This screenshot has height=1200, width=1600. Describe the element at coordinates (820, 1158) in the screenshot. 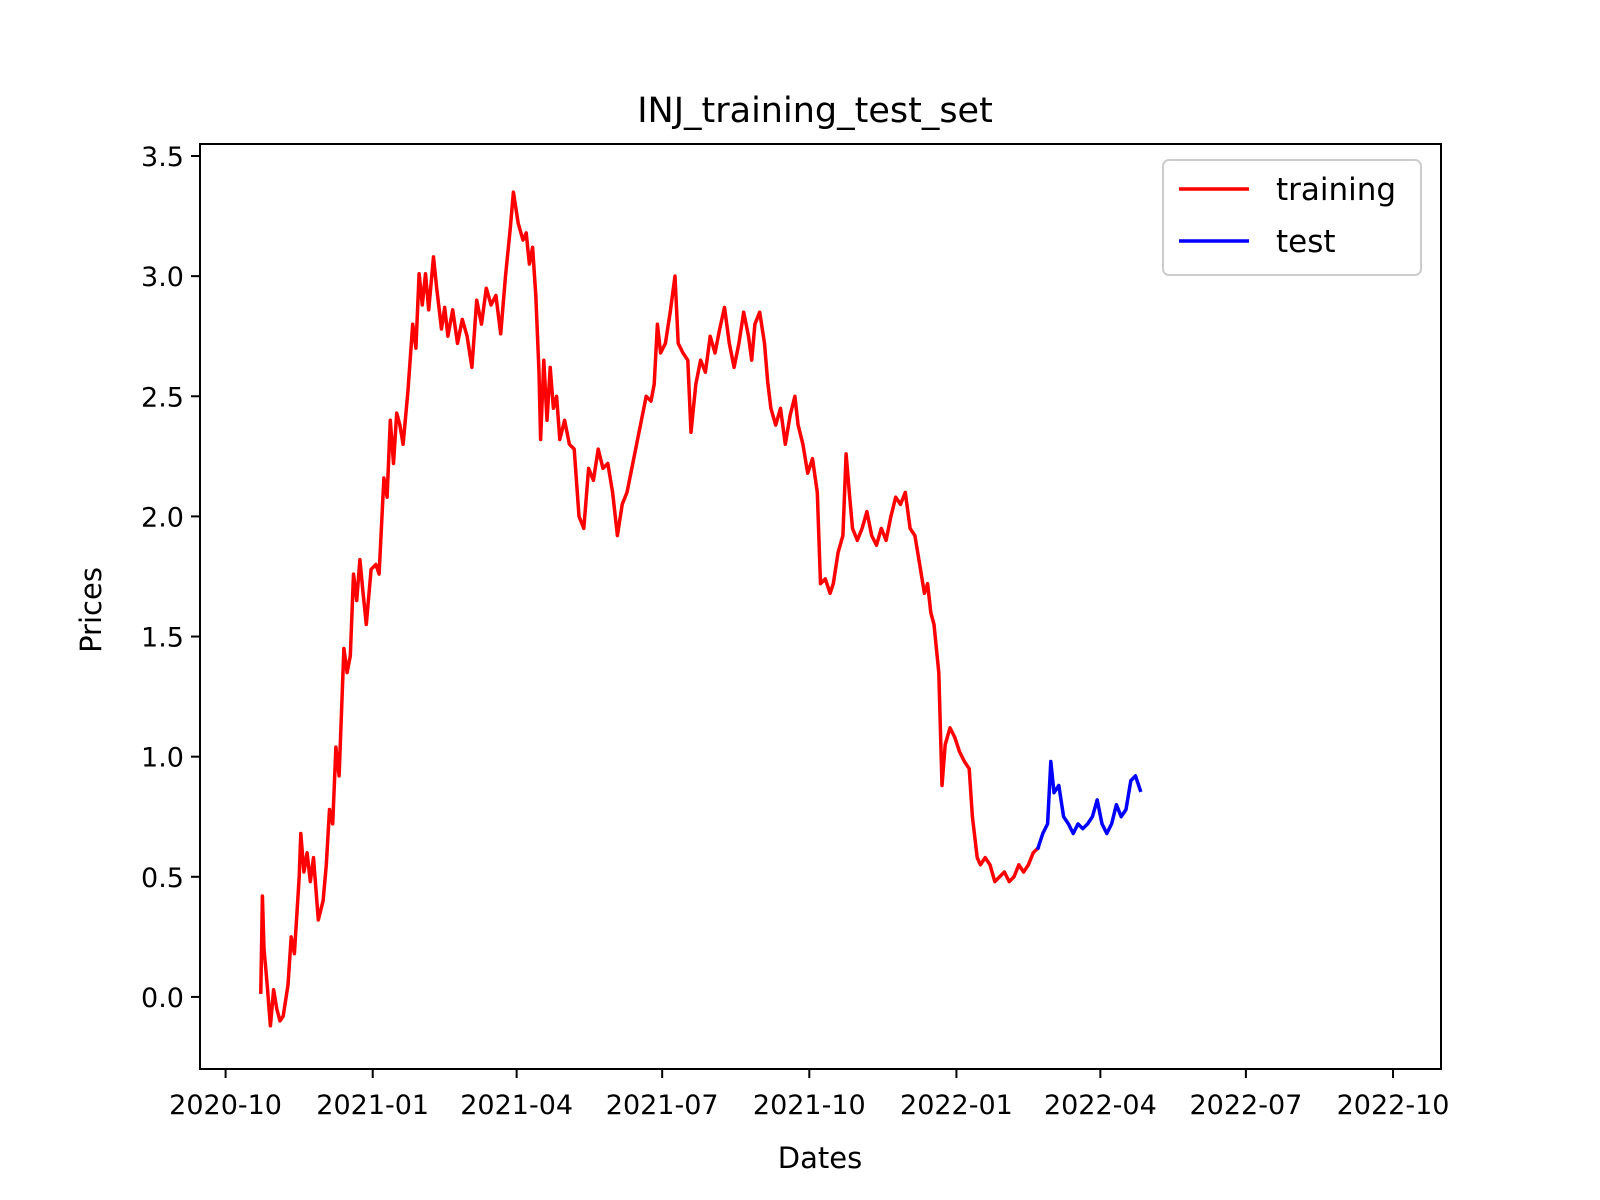

I see `x-axis-label: Dates` at that location.